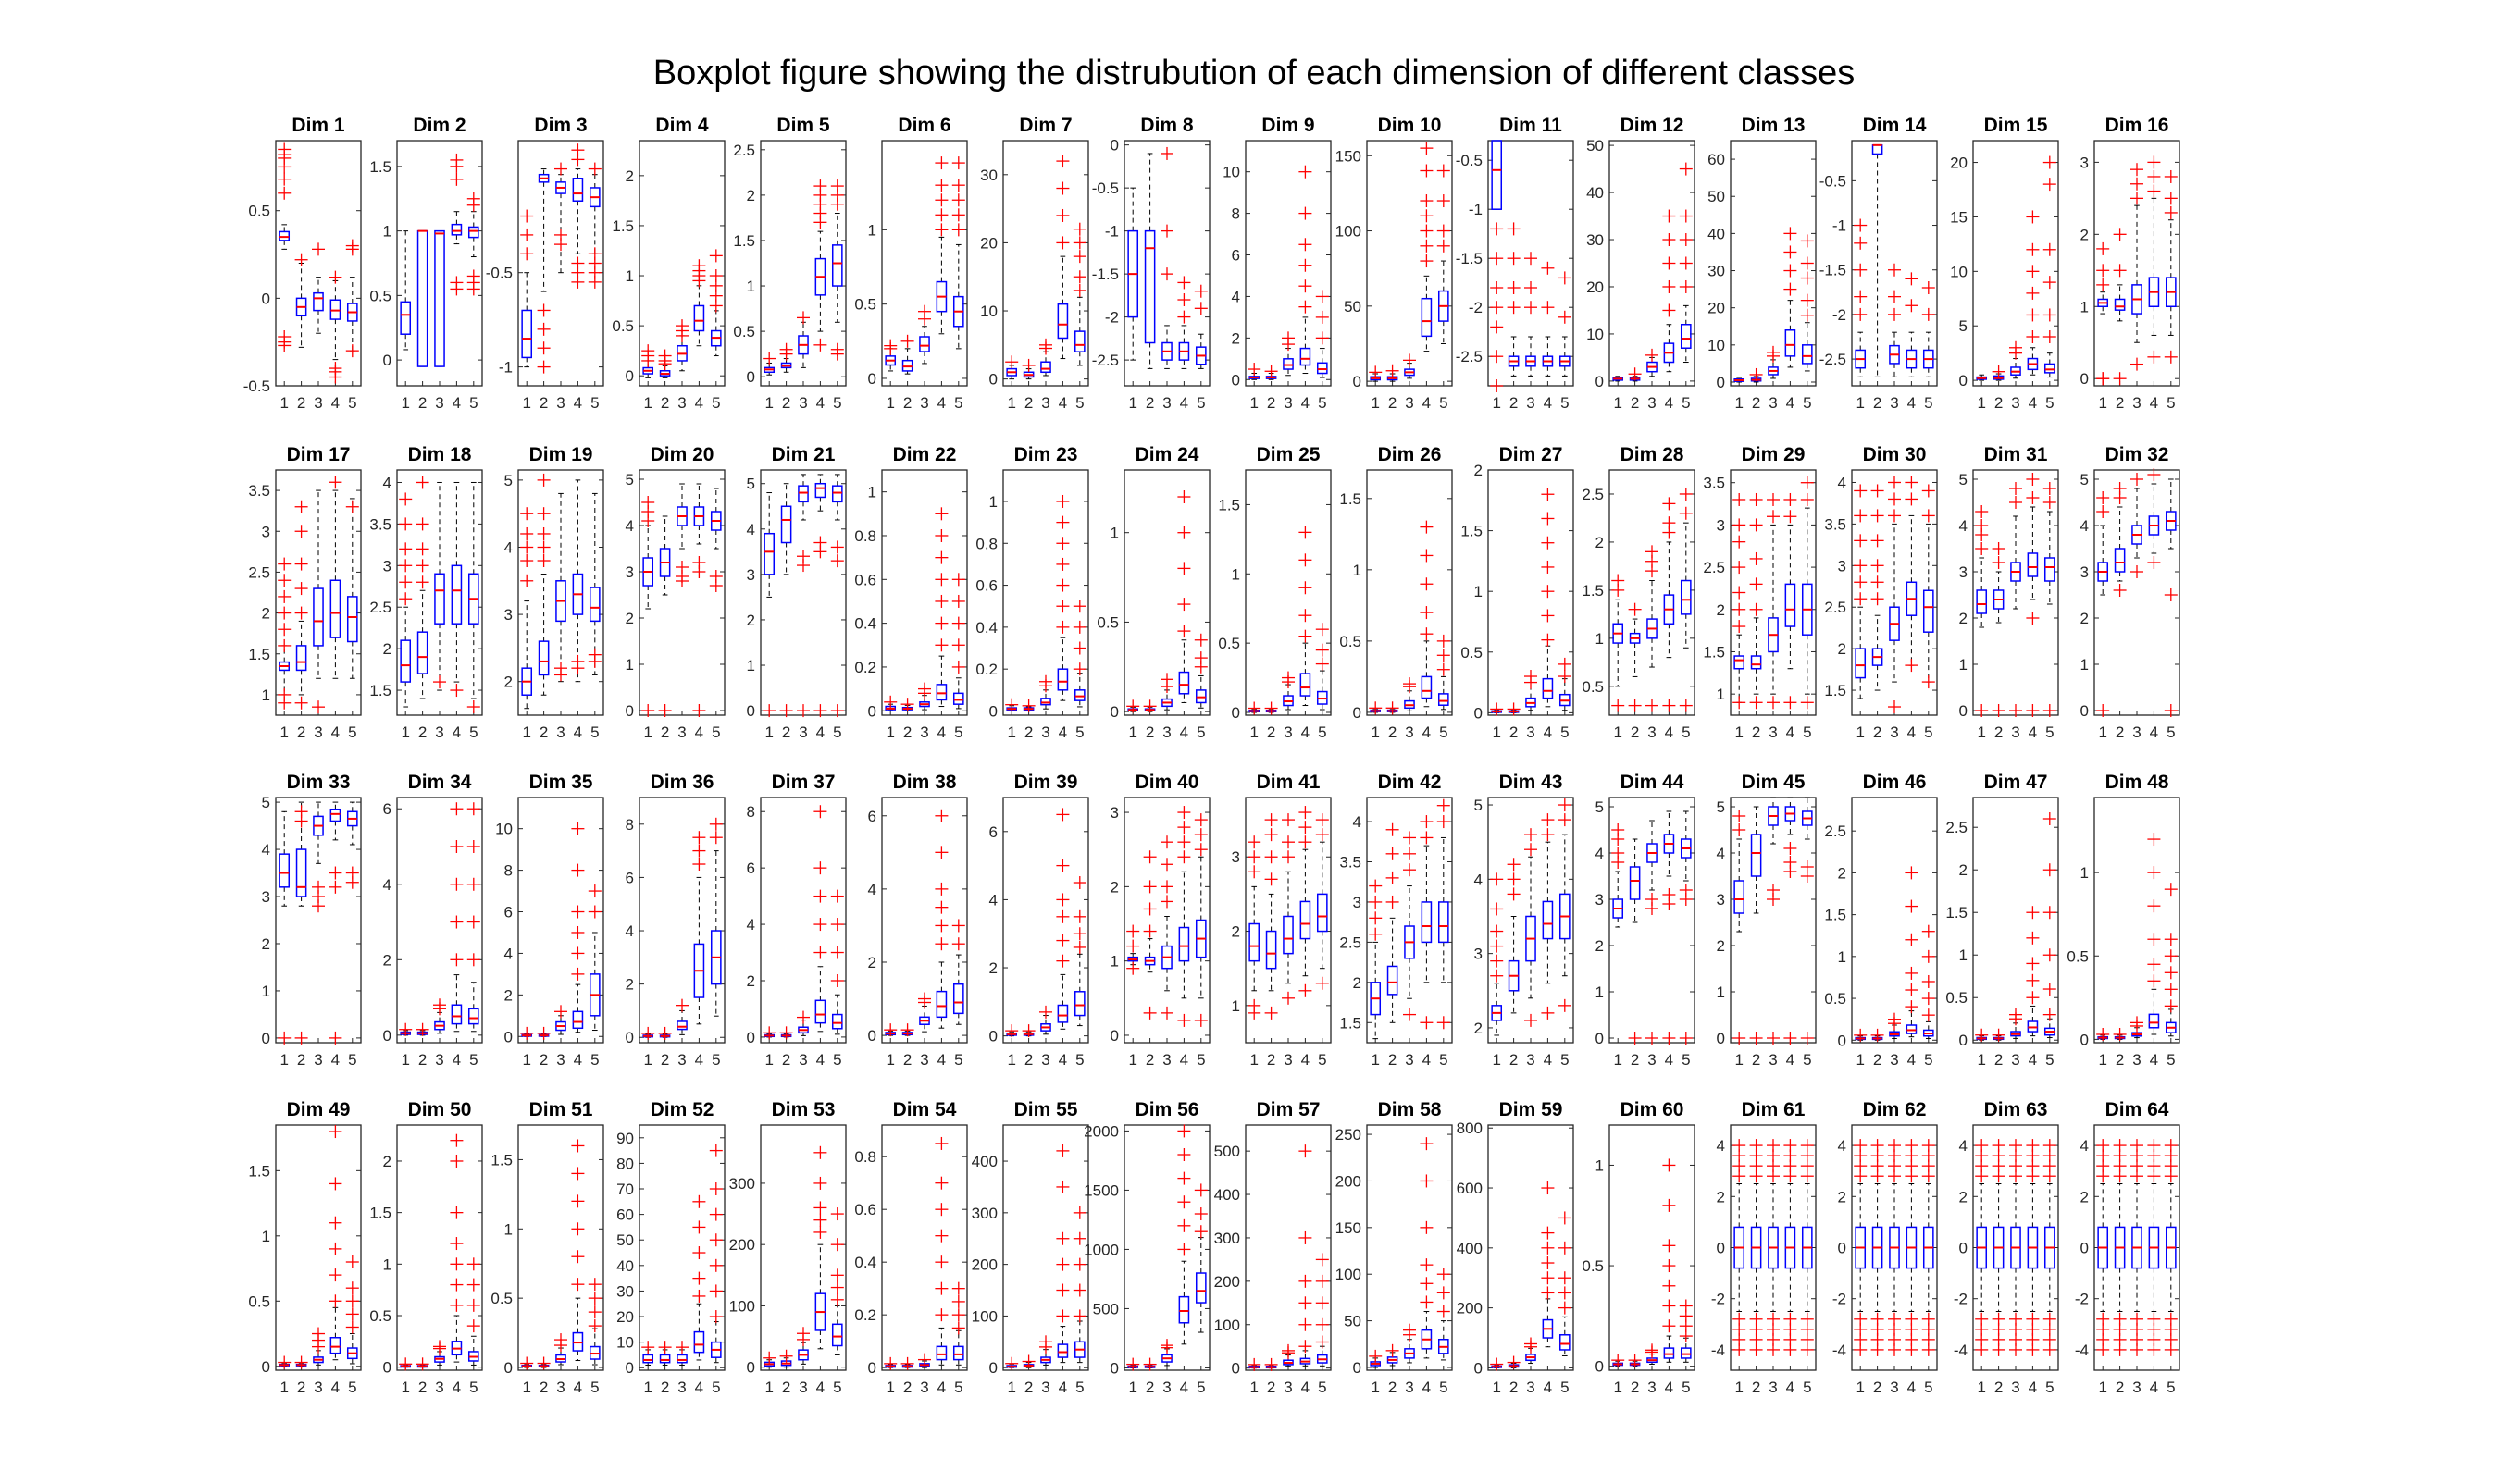 This screenshot has width=2508, height=1484. What do you see at coordinates (509, 481) in the screenshot?
I see `y-tick-label: 5` at bounding box center [509, 481].